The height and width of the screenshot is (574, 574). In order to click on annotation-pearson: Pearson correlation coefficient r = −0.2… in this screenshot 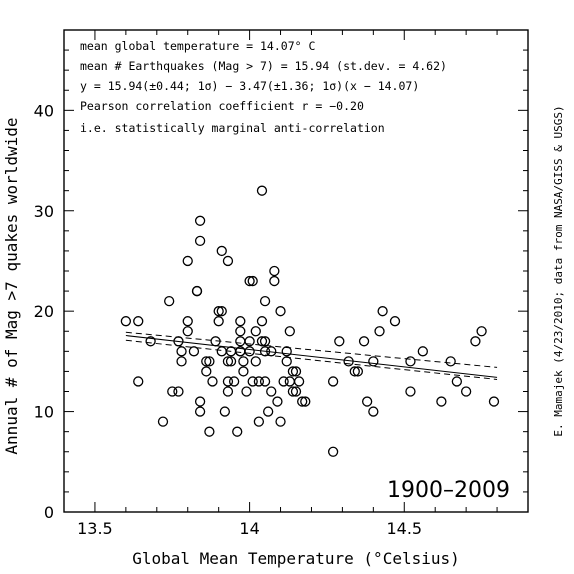, I will do `click(222, 106)`.